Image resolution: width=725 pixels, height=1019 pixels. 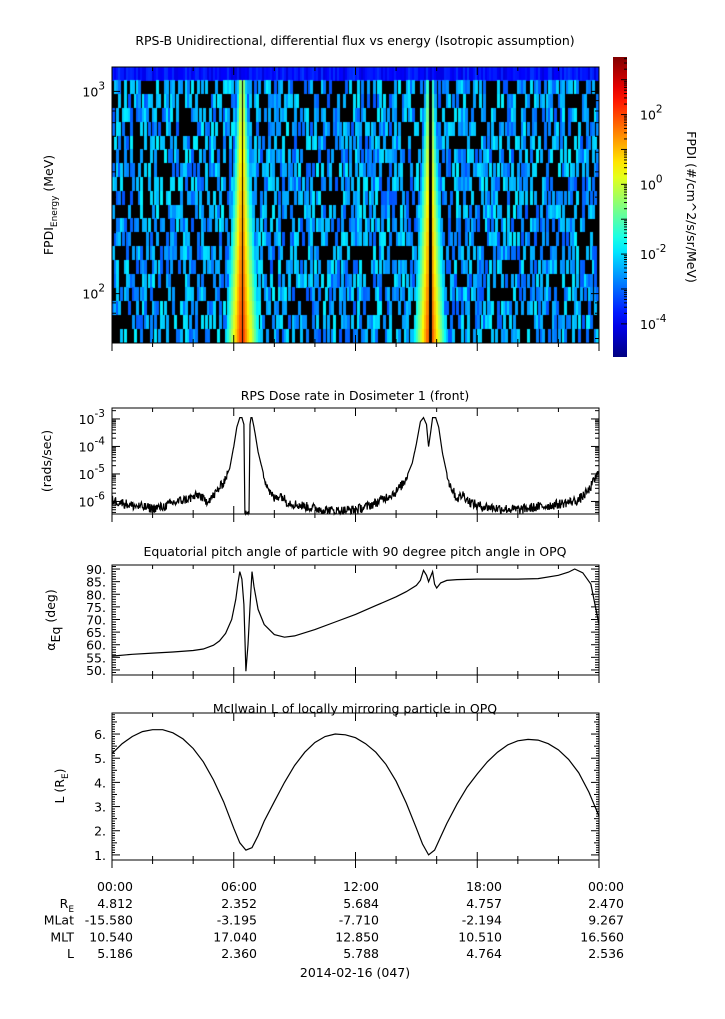 I want to click on panel3-y-tick-label: 85., so click(x=96, y=582).